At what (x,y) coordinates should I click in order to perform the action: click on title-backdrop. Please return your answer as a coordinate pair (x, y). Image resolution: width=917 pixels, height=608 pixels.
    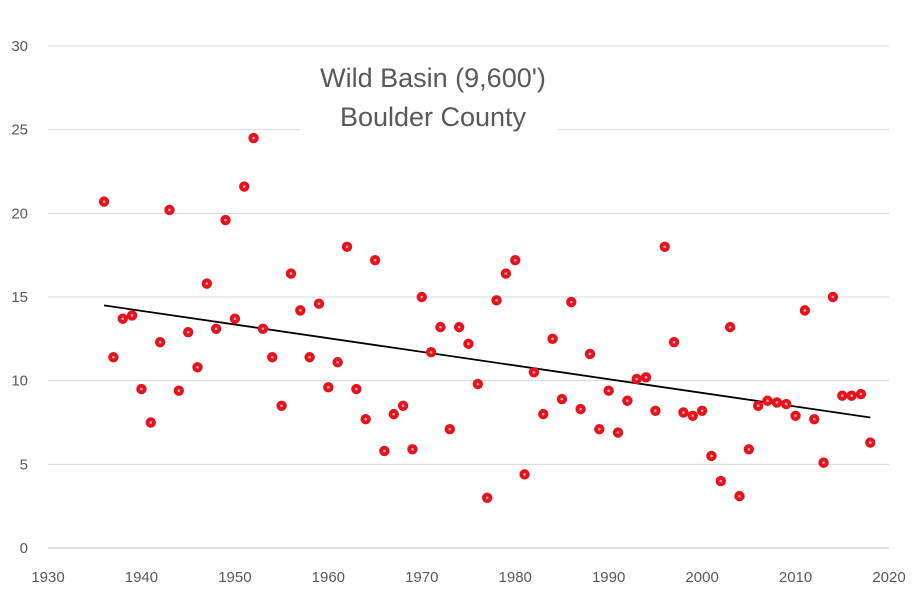
    Looking at the image, I should click on (429, 97).